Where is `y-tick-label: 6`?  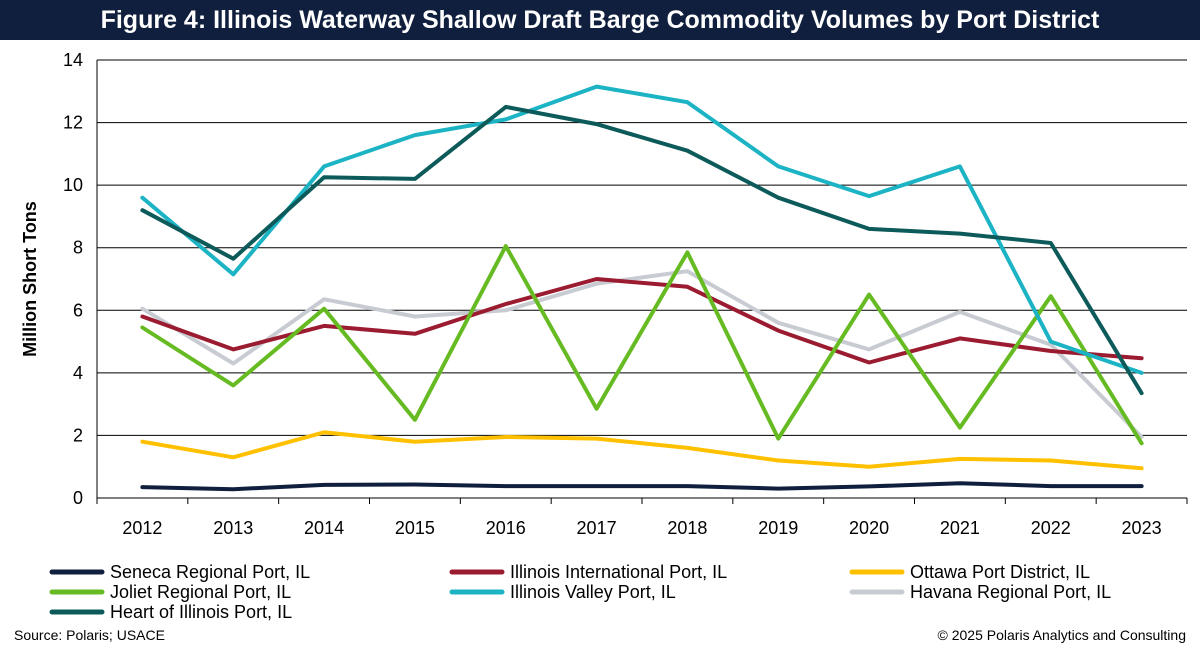
y-tick-label: 6 is located at coordinates (78, 310).